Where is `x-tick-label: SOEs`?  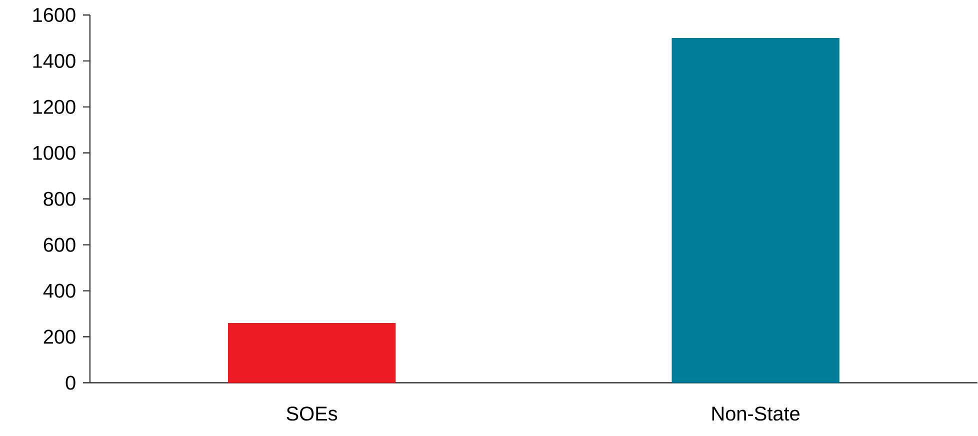
x-tick-label: SOEs is located at coordinates (312, 413).